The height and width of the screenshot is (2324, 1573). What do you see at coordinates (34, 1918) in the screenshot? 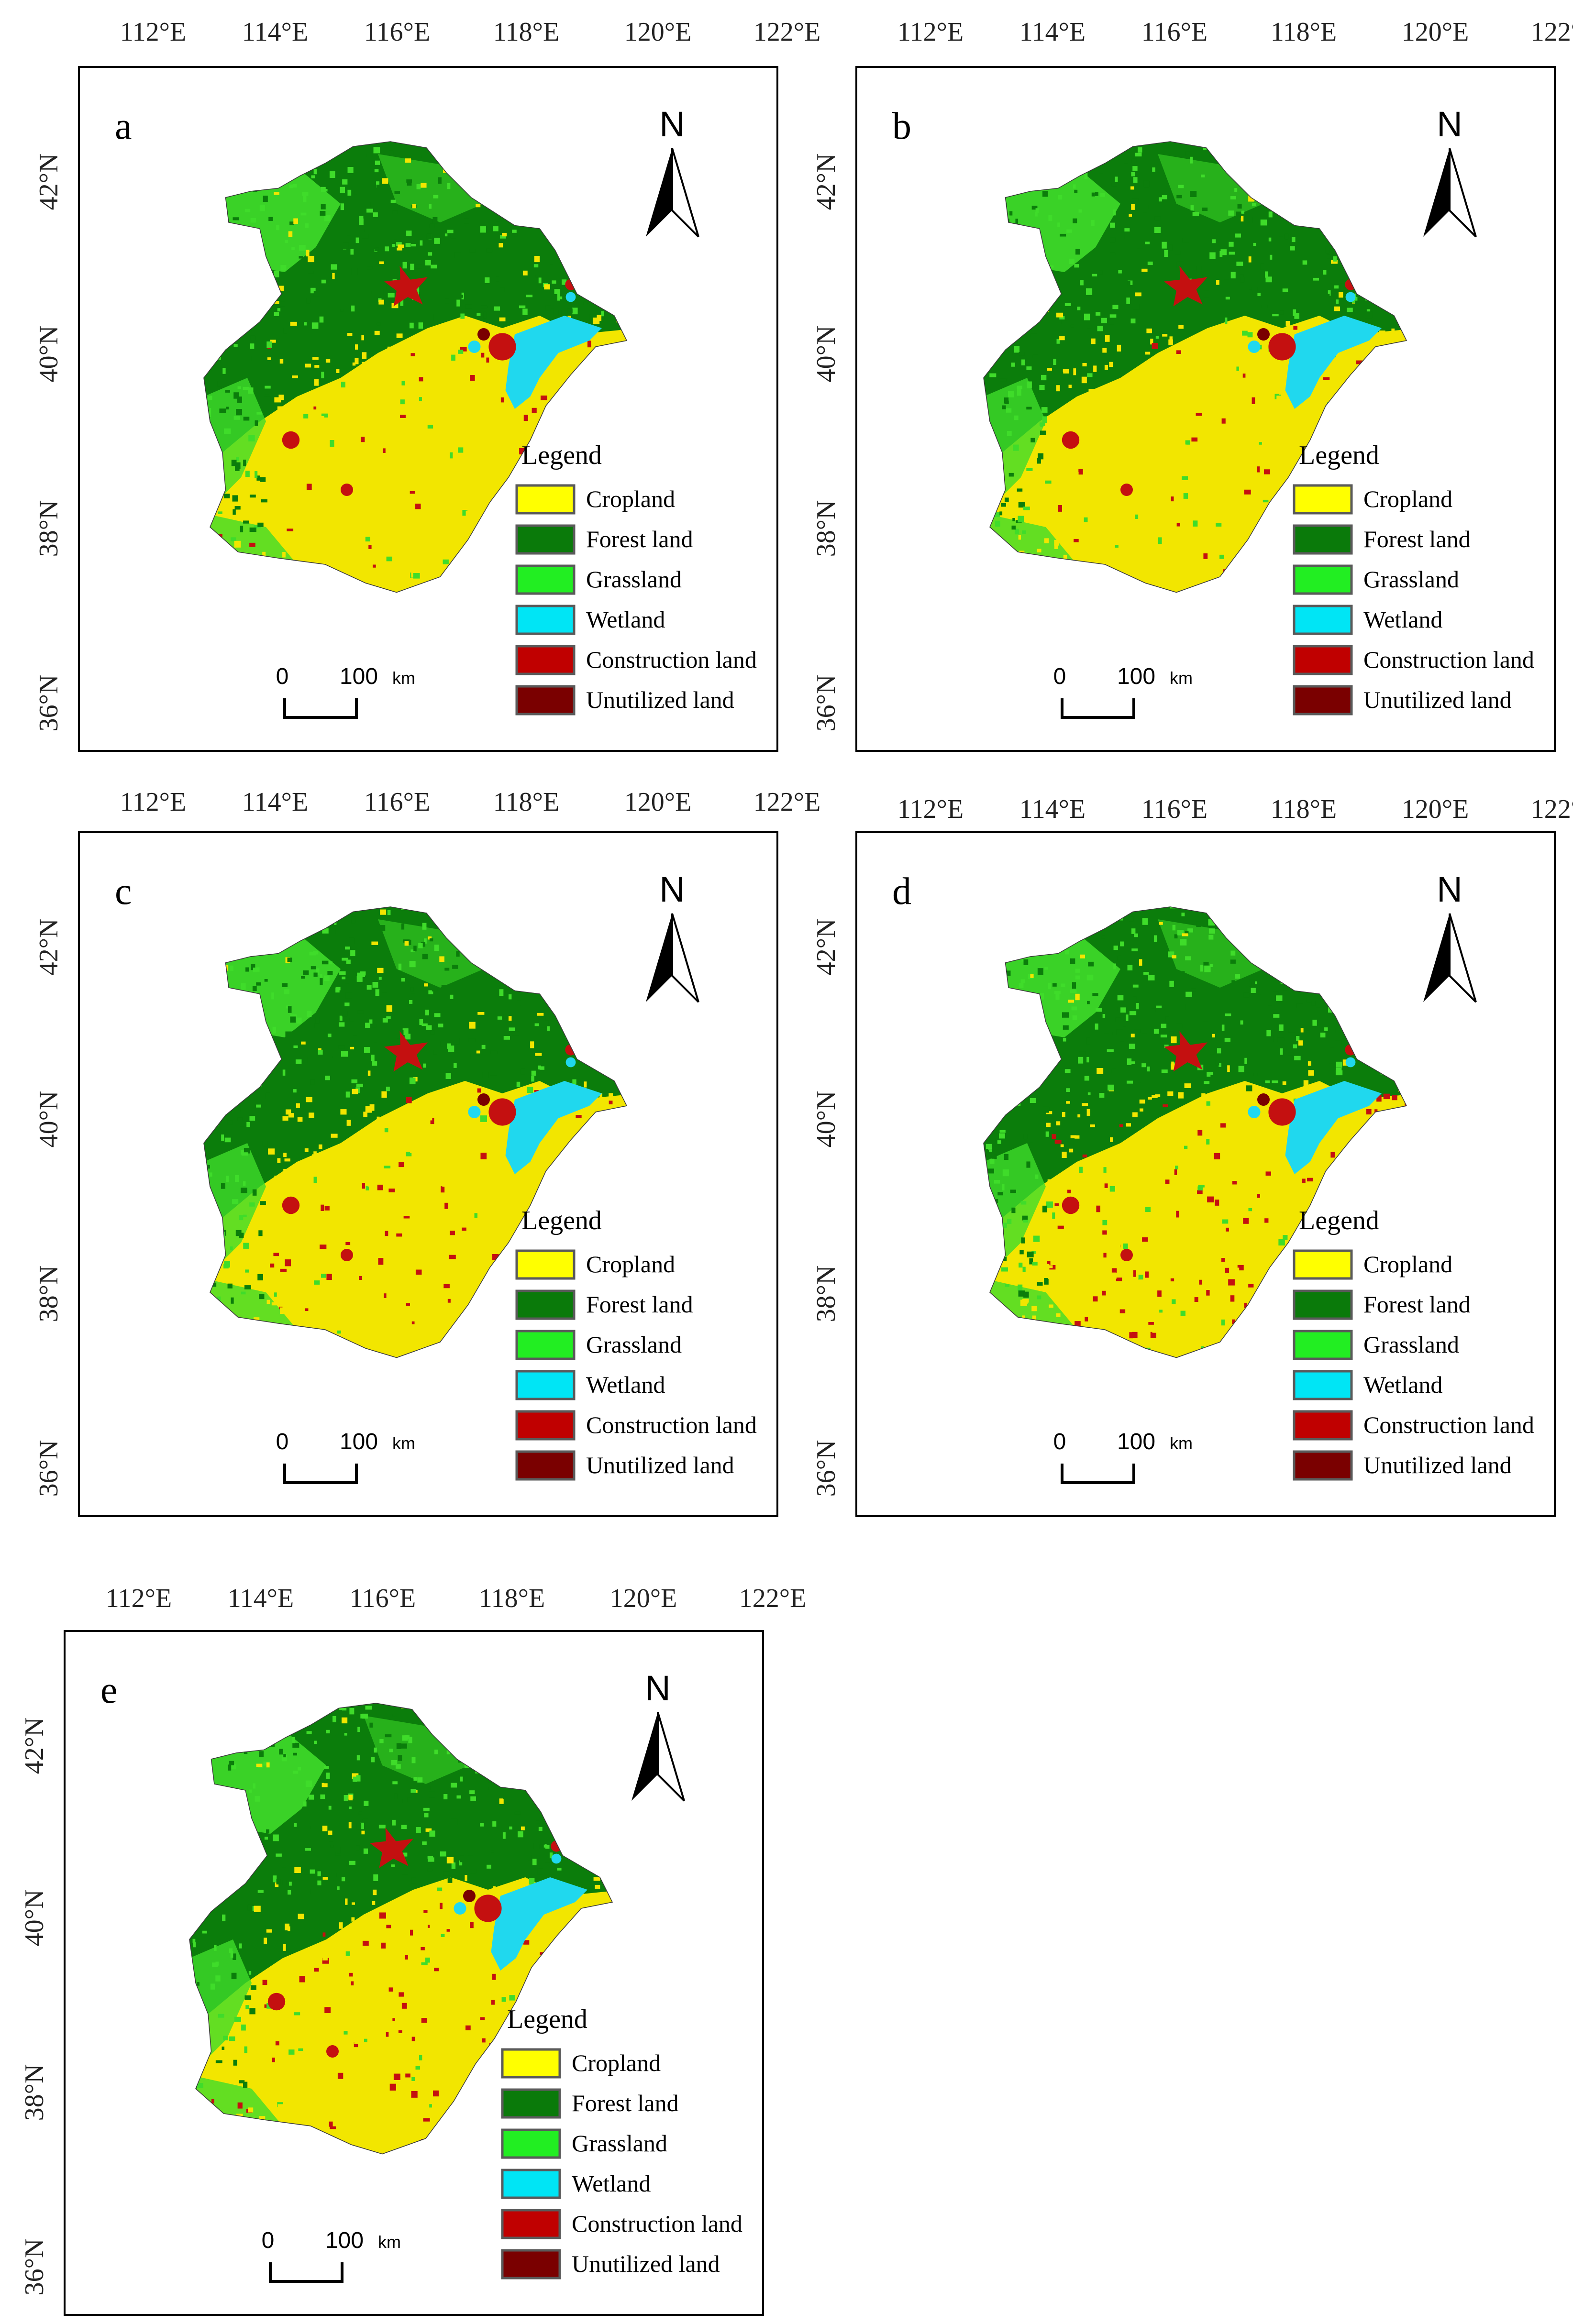
I see `latitude-label: 40°N` at bounding box center [34, 1918].